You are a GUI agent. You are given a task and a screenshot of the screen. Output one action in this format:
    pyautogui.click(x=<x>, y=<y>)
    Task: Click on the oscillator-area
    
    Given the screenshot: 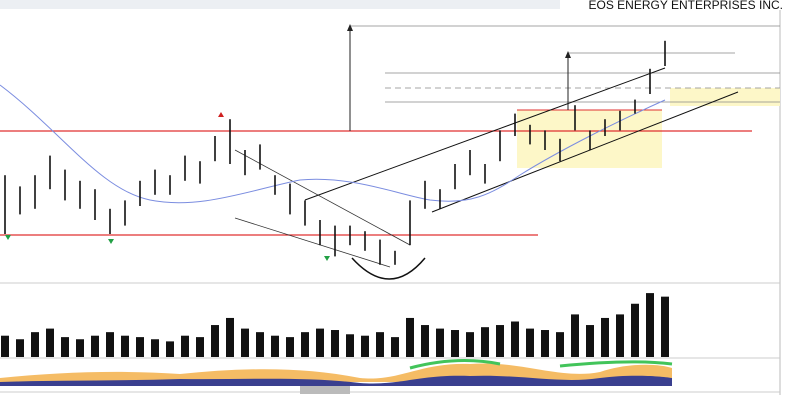 What is the action you would take?
    pyautogui.click(x=336, y=380)
    